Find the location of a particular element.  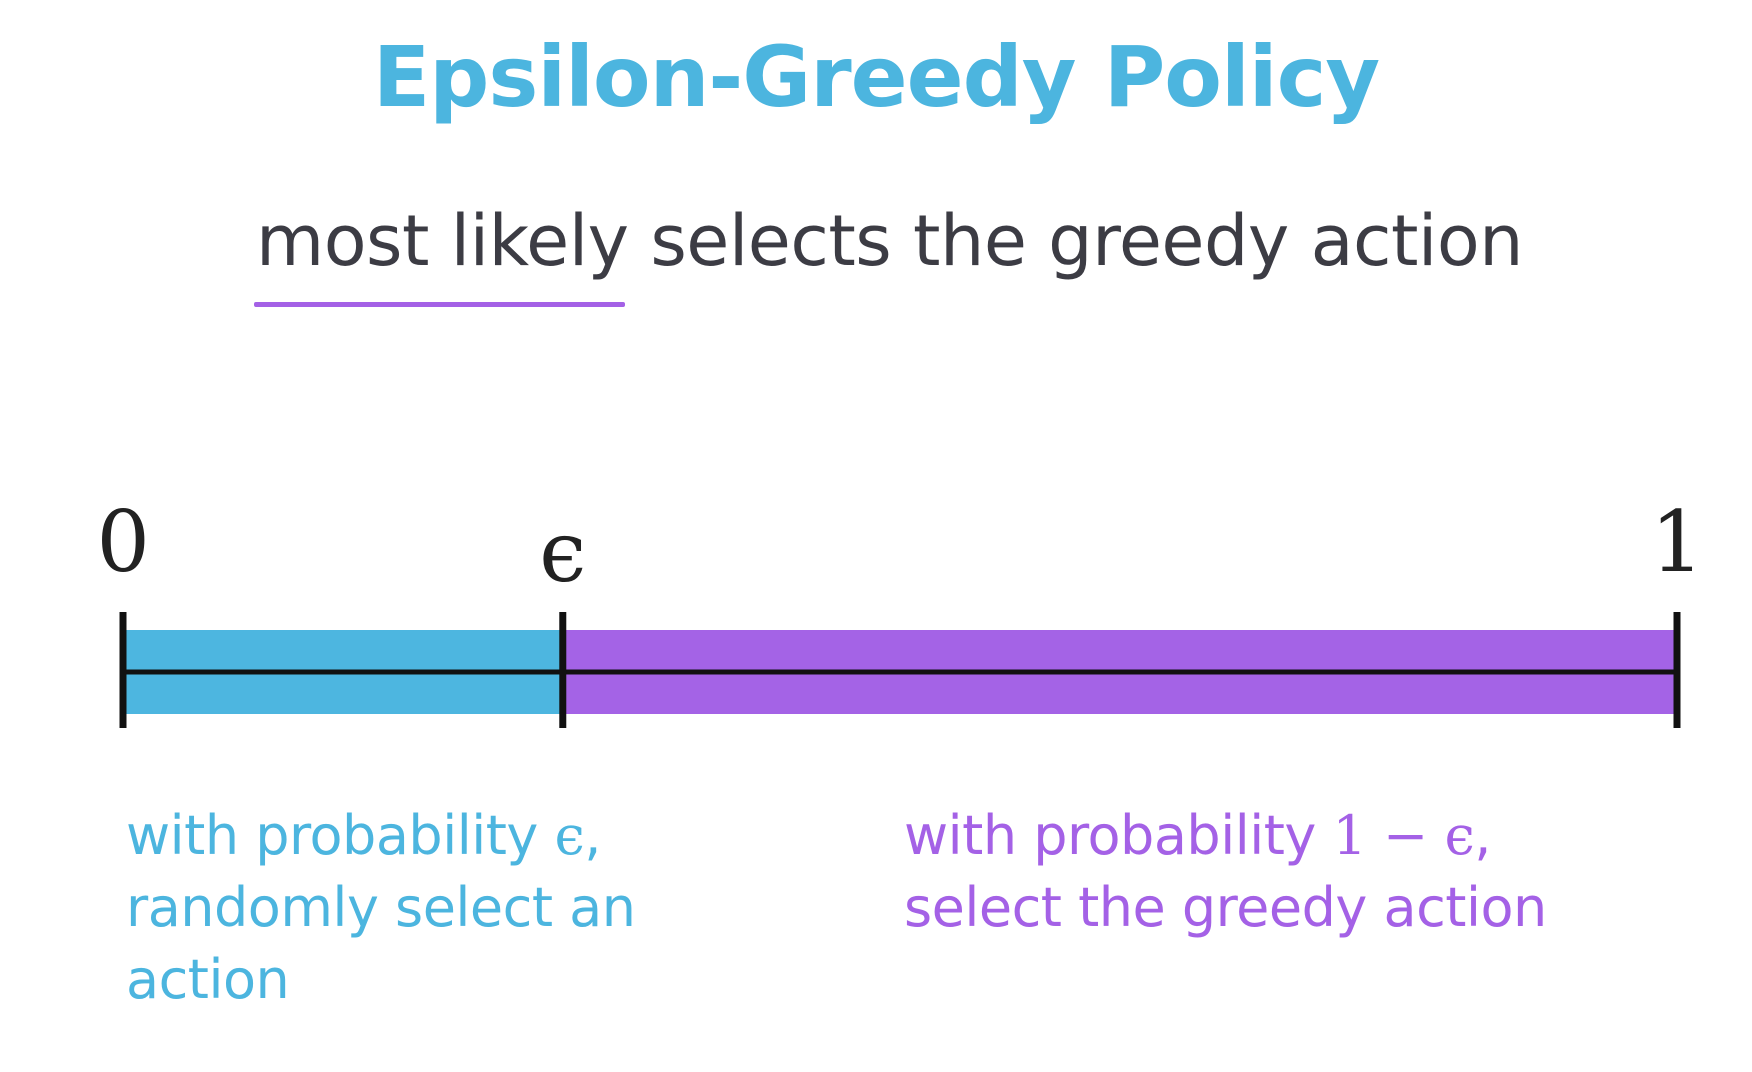

one-minus-epsilon: 1 − ϵ is located at coordinates (1403, 835).